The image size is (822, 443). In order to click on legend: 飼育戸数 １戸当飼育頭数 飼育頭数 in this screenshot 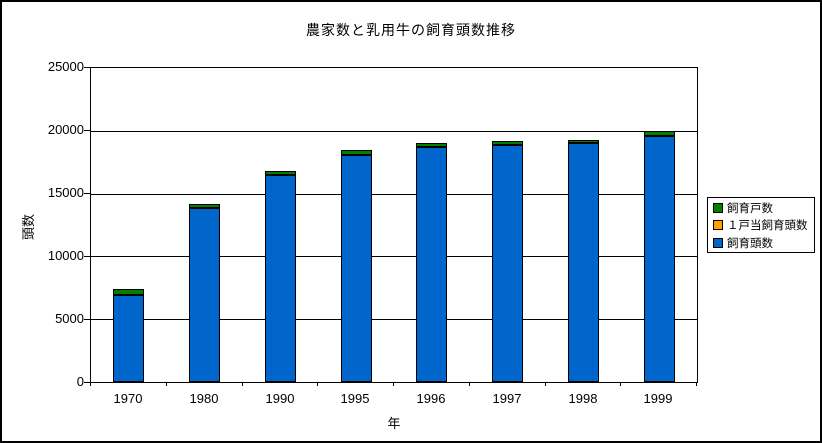, I will do `click(761, 225)`.